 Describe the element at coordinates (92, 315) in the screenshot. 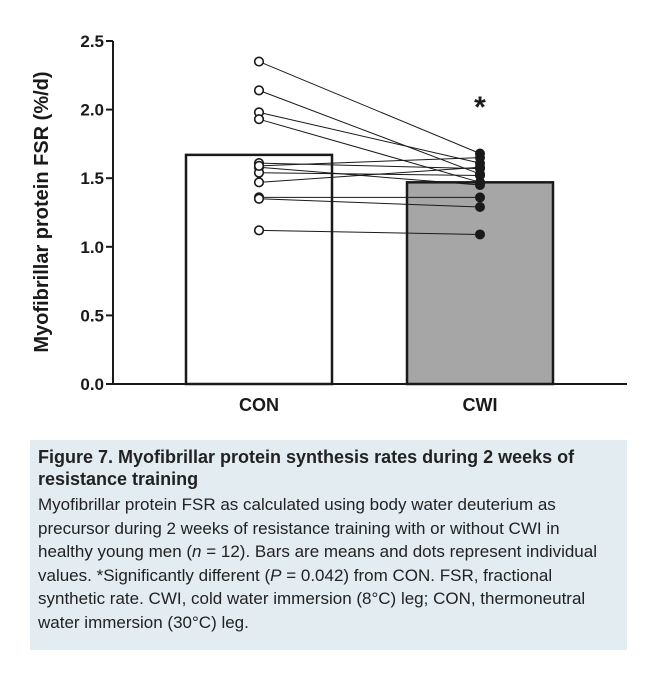

I see `y-tick-label: 0.5` at that location.